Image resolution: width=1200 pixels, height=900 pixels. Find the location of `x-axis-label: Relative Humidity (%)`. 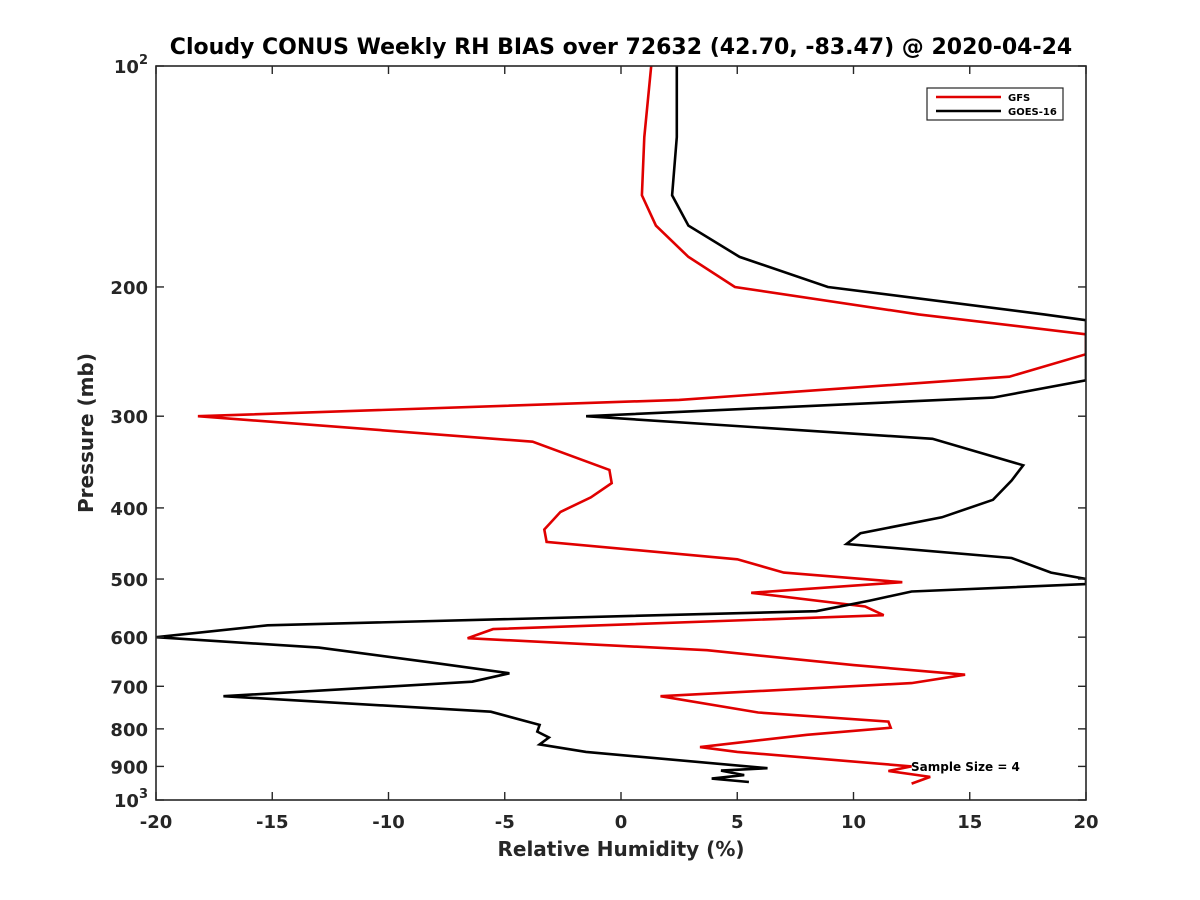

x-axis-label: Relative Humidity (%) is located at coordinates (620, 849).